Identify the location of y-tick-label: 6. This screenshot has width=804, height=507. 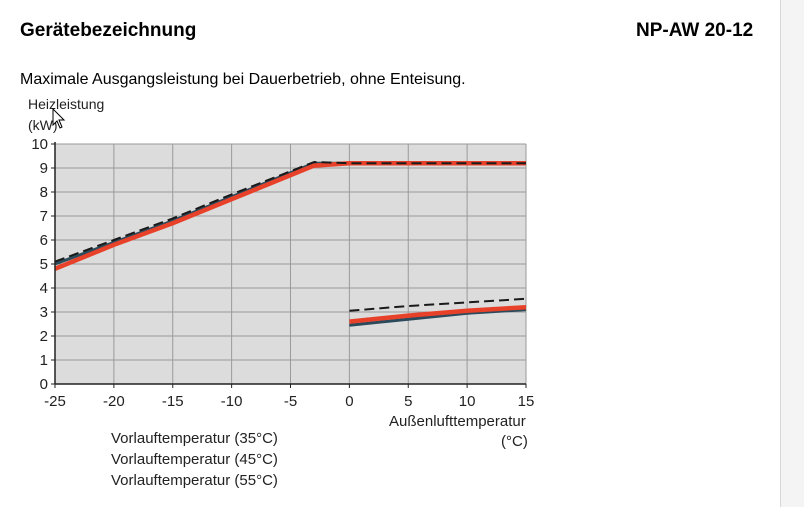
(44, 240).